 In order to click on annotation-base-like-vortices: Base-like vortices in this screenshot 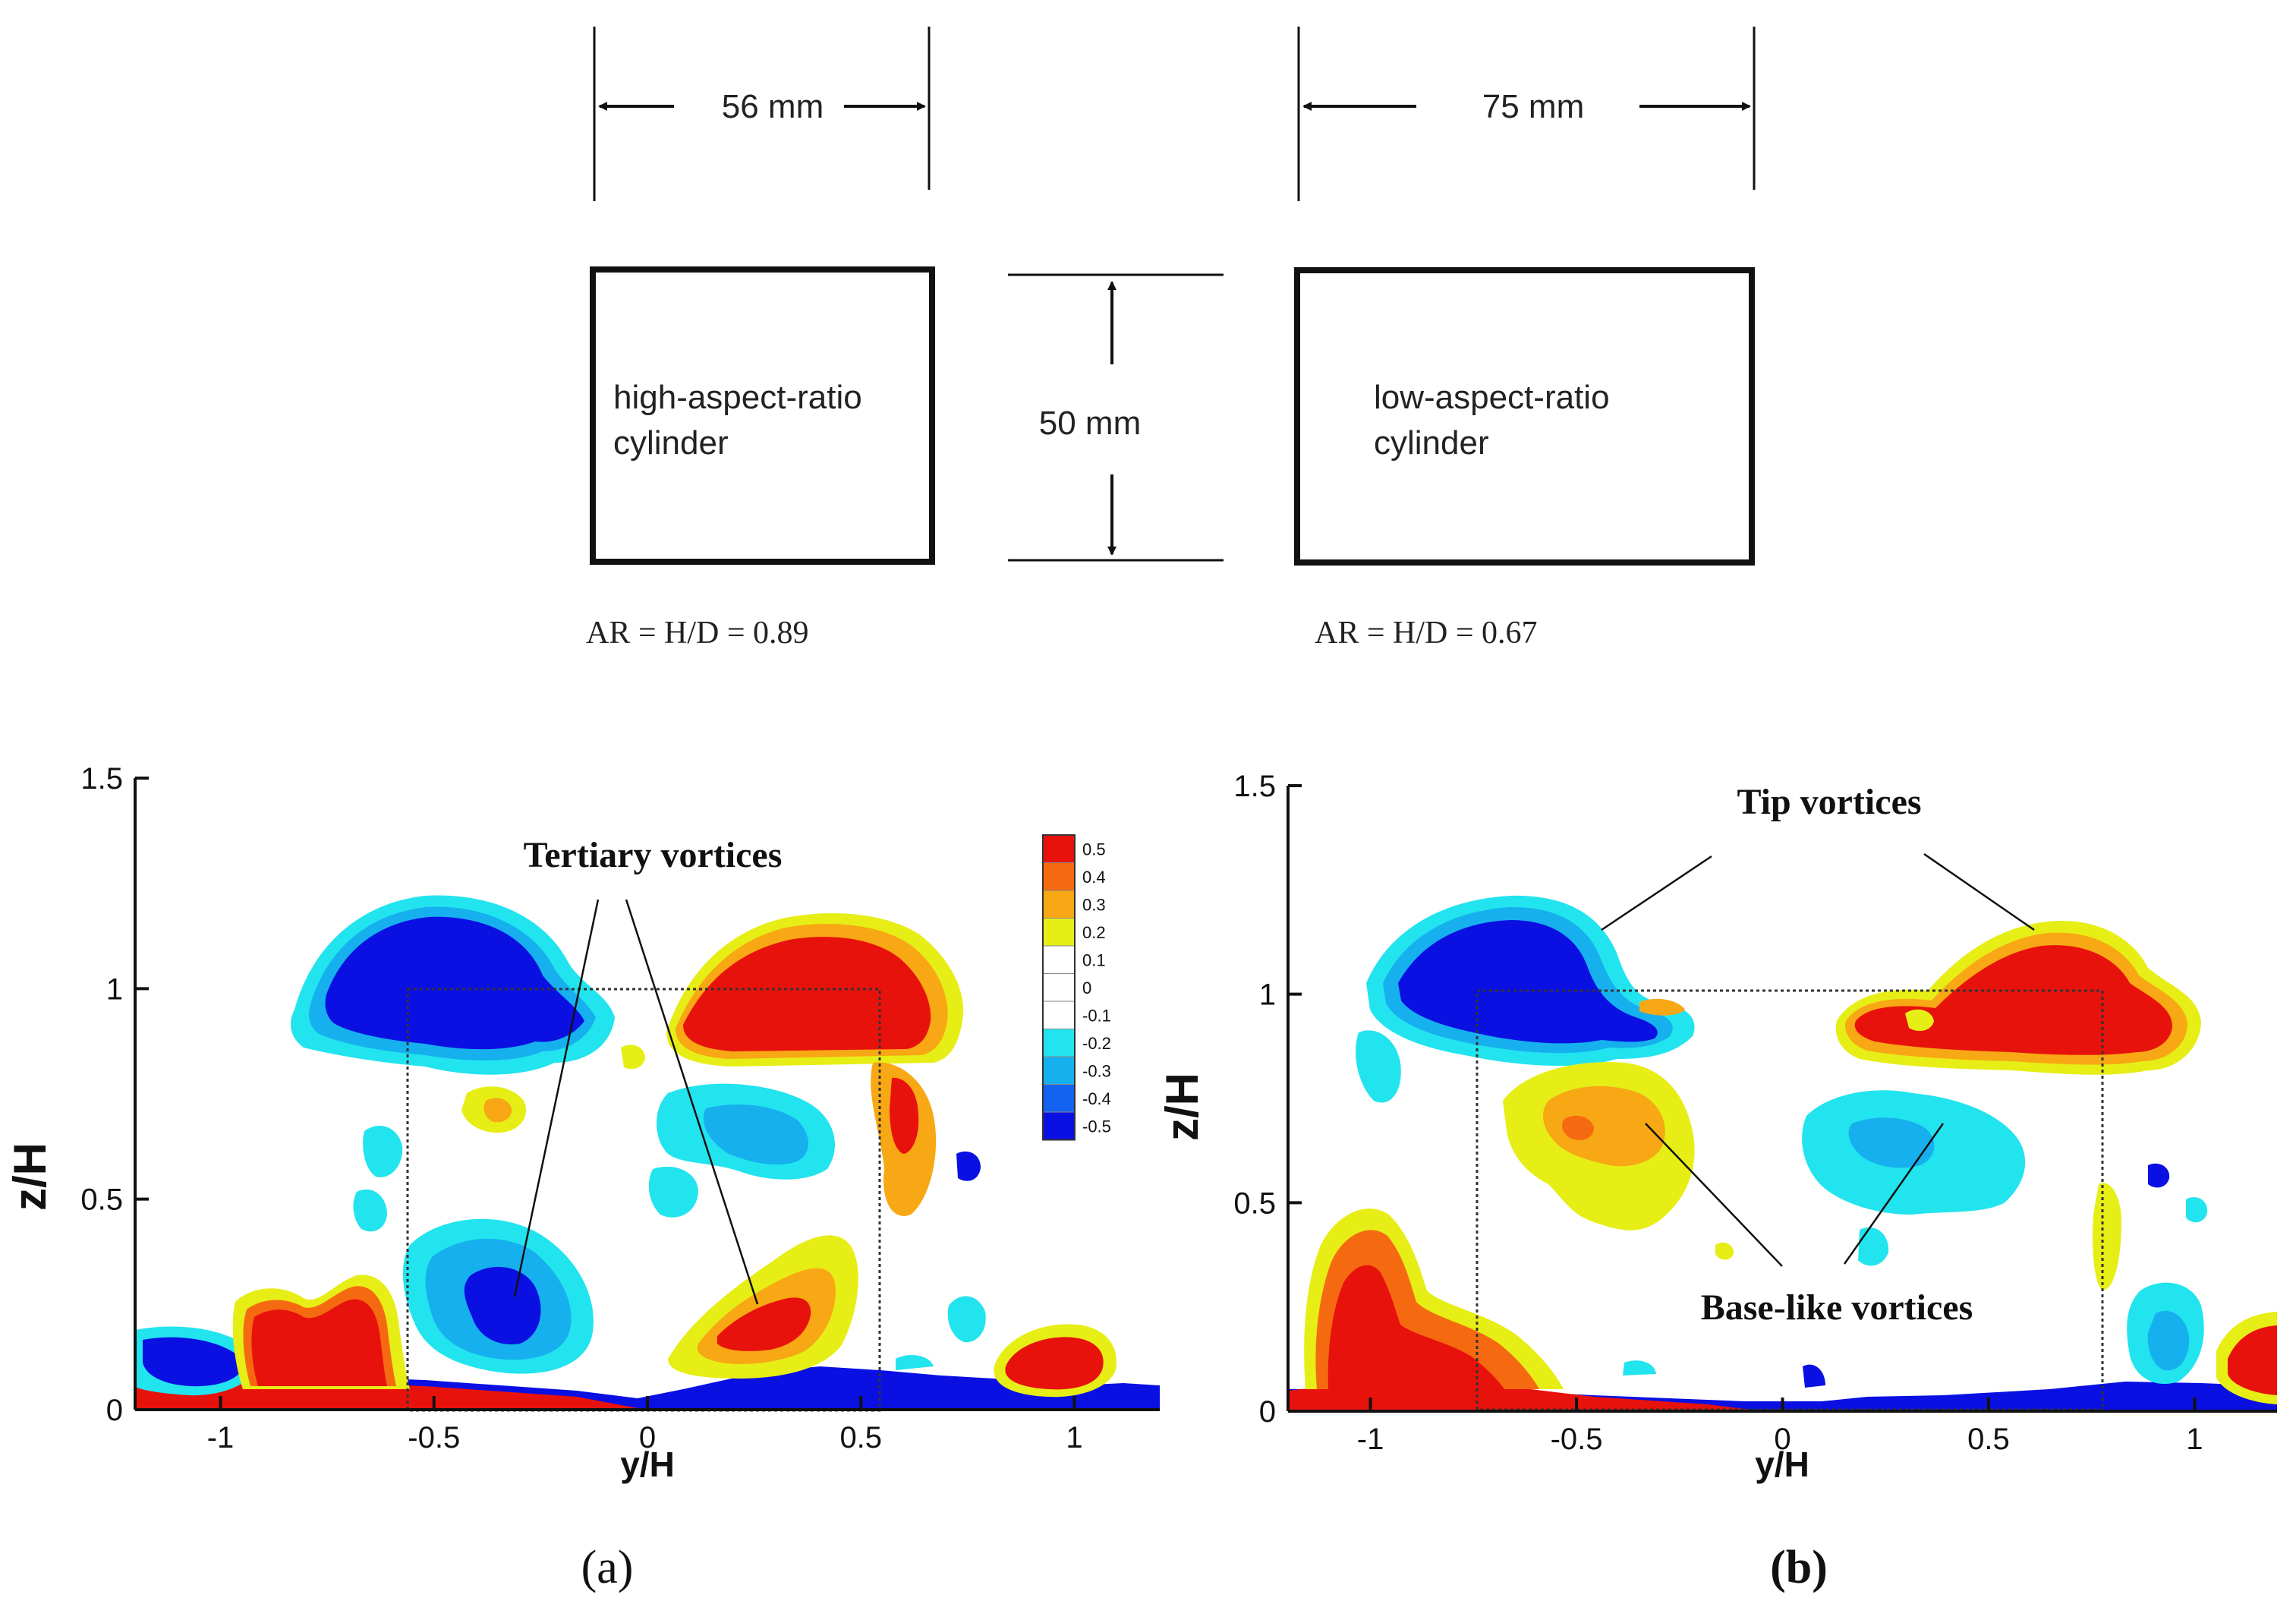, I will do `click(1837, 1307)`.